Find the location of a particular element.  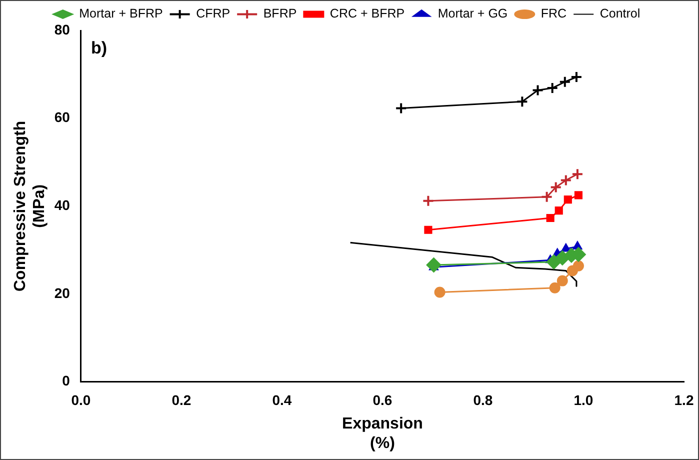

legend-label: Mortar + GG is located at coordinates (473, 13).